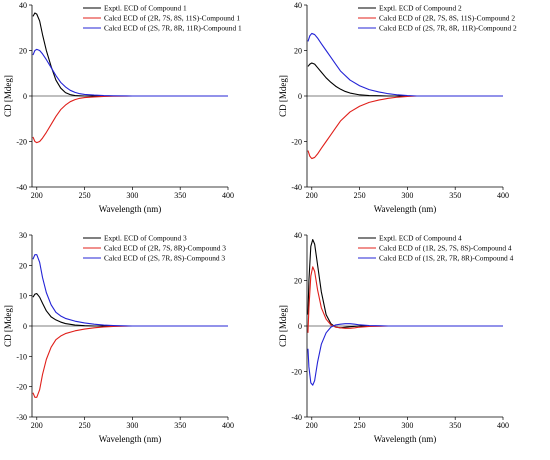 Image resolution: width=550 pixels, height=460 pixels. Describe the element at coordinates (164, 258) in the screenshot. I see `legend-label-3: Calcd ECD of (2S, 7R, 8S)-Compound 3` at that location.